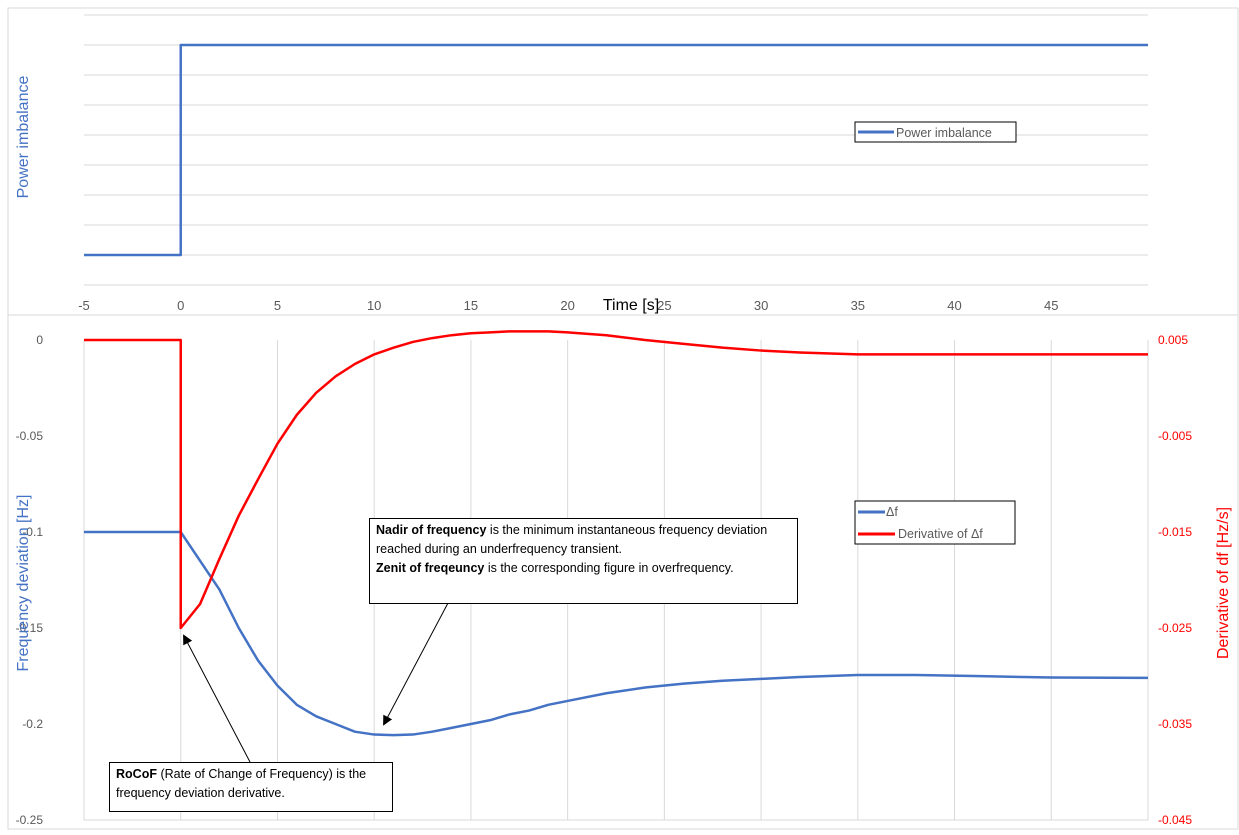 Image resolution: width=1239 pixels, height=835 pixels. What do you see at coordinates (30, 628) in the screenshot?
I see `left-y-tick-label: -0.15` at bounding box center [30, 628].